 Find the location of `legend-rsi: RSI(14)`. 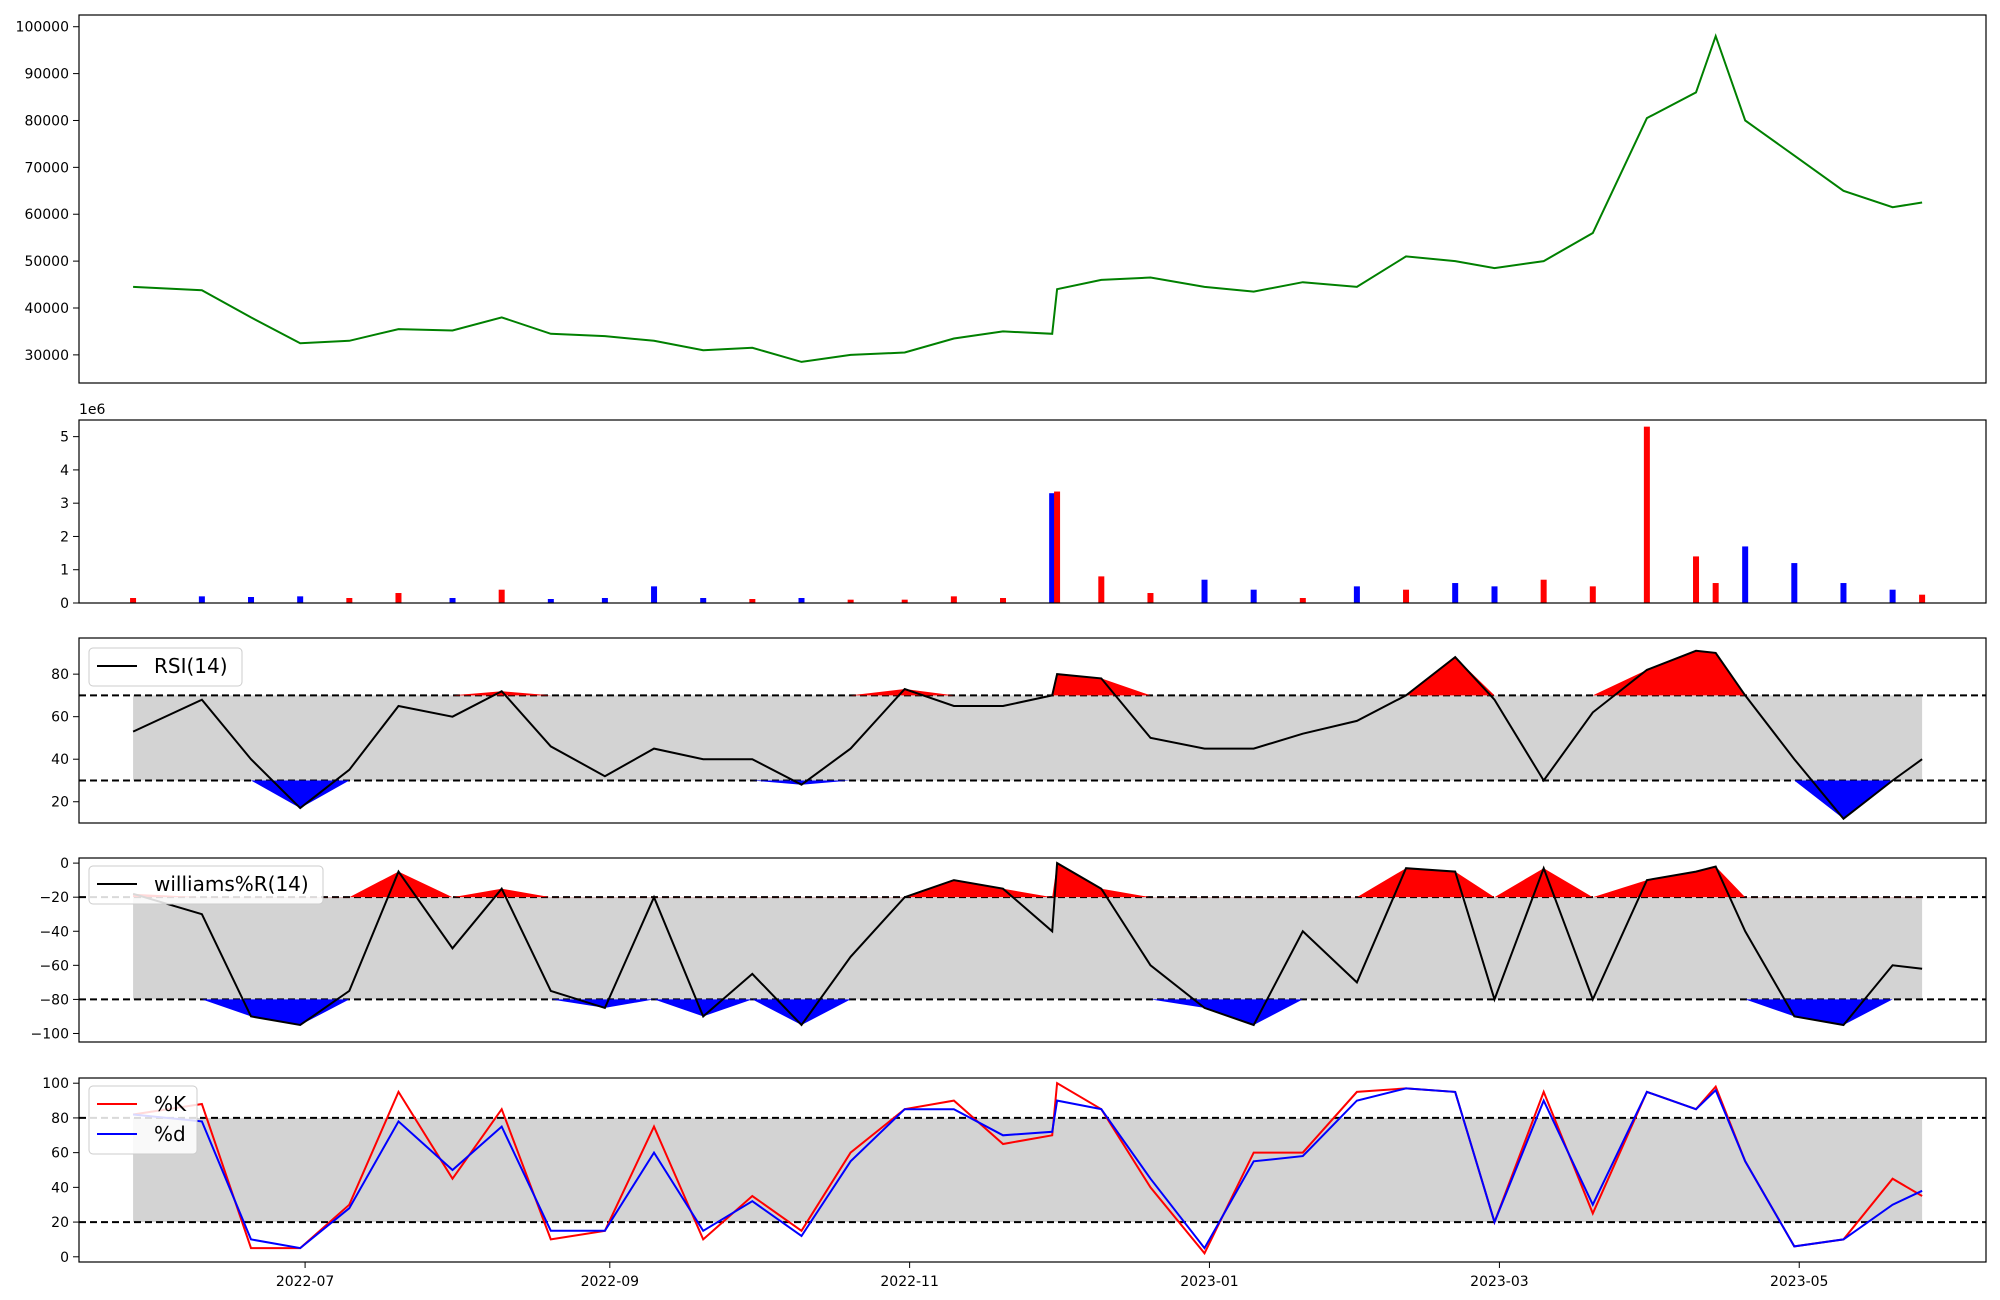

legend-rsi: RSI(14) is located at coordinates (165, 667).